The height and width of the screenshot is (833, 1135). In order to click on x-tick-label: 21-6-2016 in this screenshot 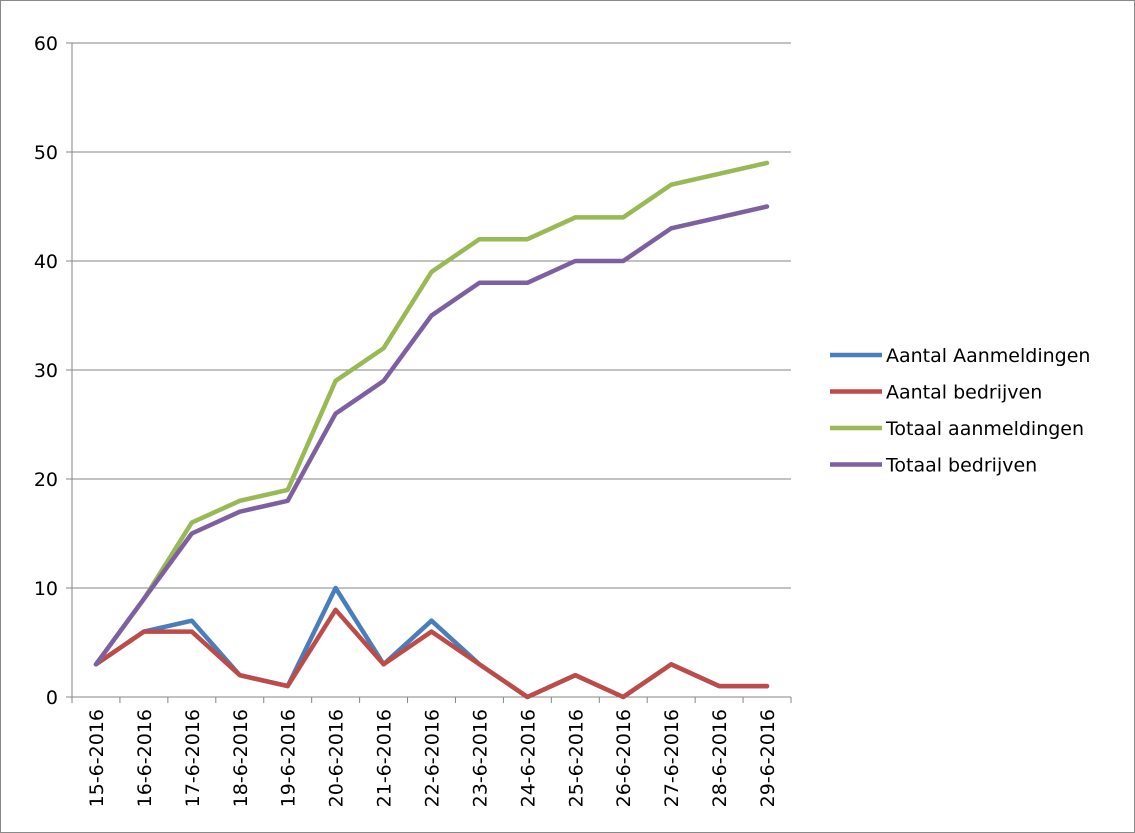, I will do `click(385, 758)`.